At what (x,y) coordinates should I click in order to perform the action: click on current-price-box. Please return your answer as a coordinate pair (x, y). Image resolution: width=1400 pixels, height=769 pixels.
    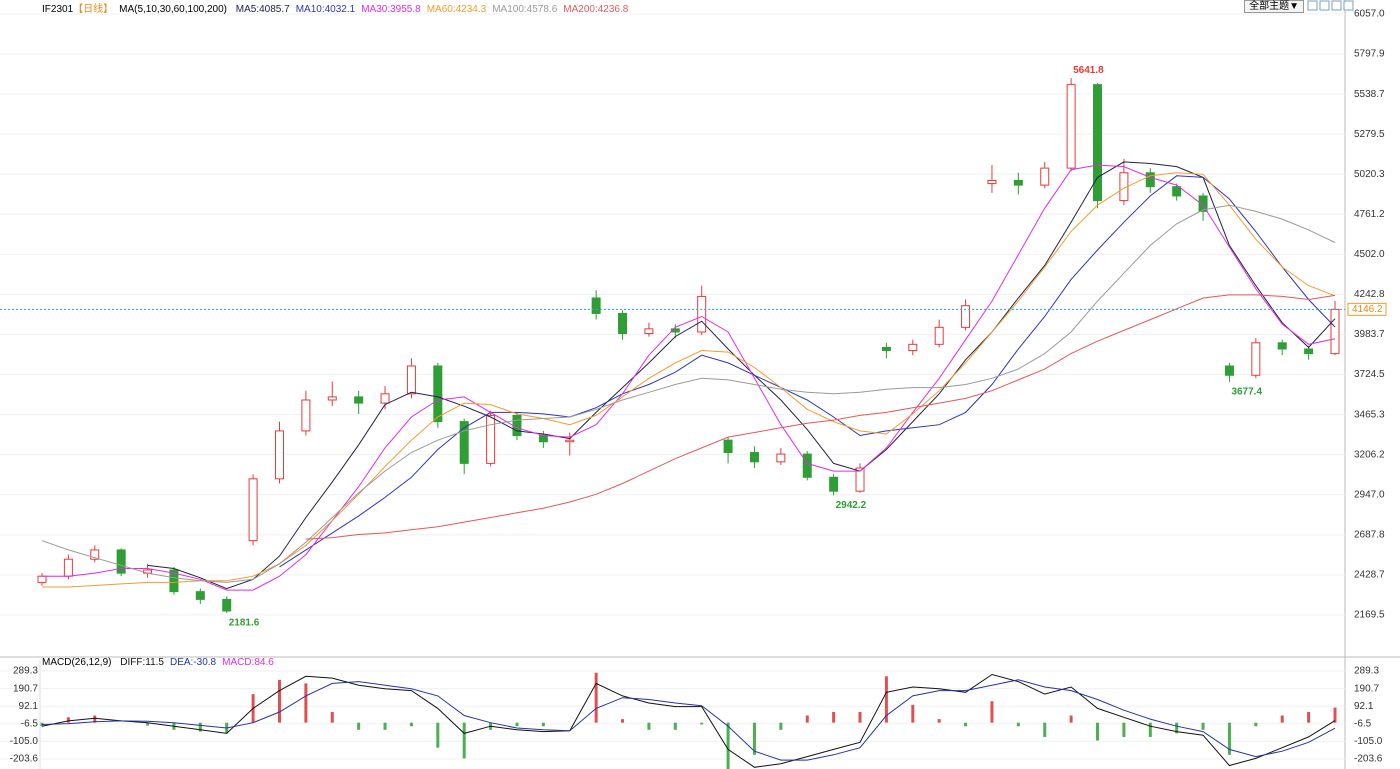
    Looking at the image, I should click on (1367, 309).